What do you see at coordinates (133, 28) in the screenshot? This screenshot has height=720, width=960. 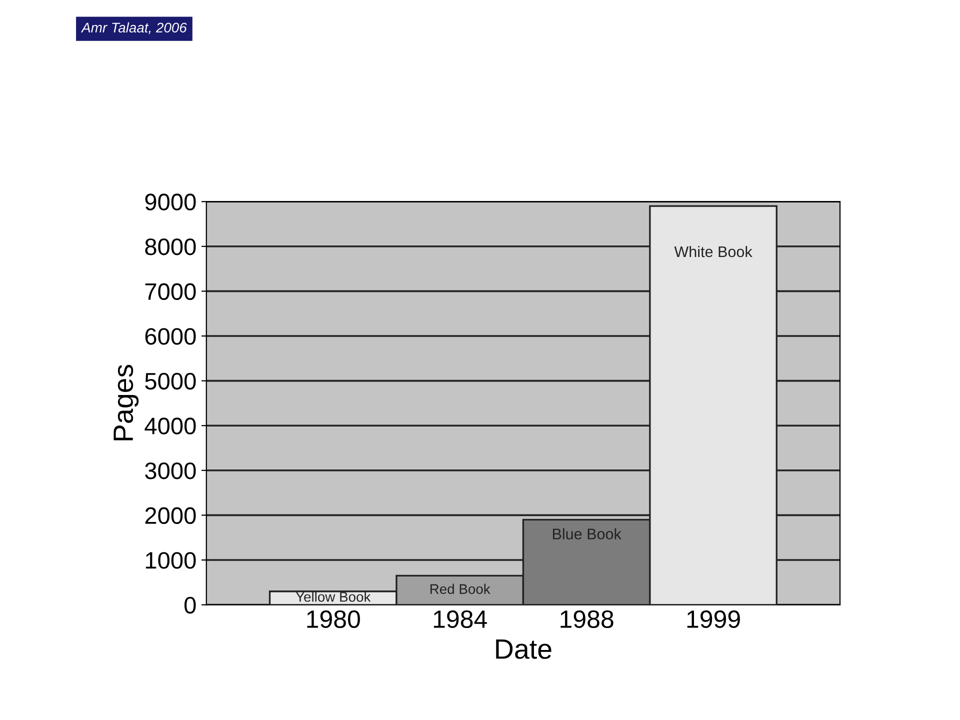 I see `text: Amr Talaat, 2006` at bounding box center [133, 28].